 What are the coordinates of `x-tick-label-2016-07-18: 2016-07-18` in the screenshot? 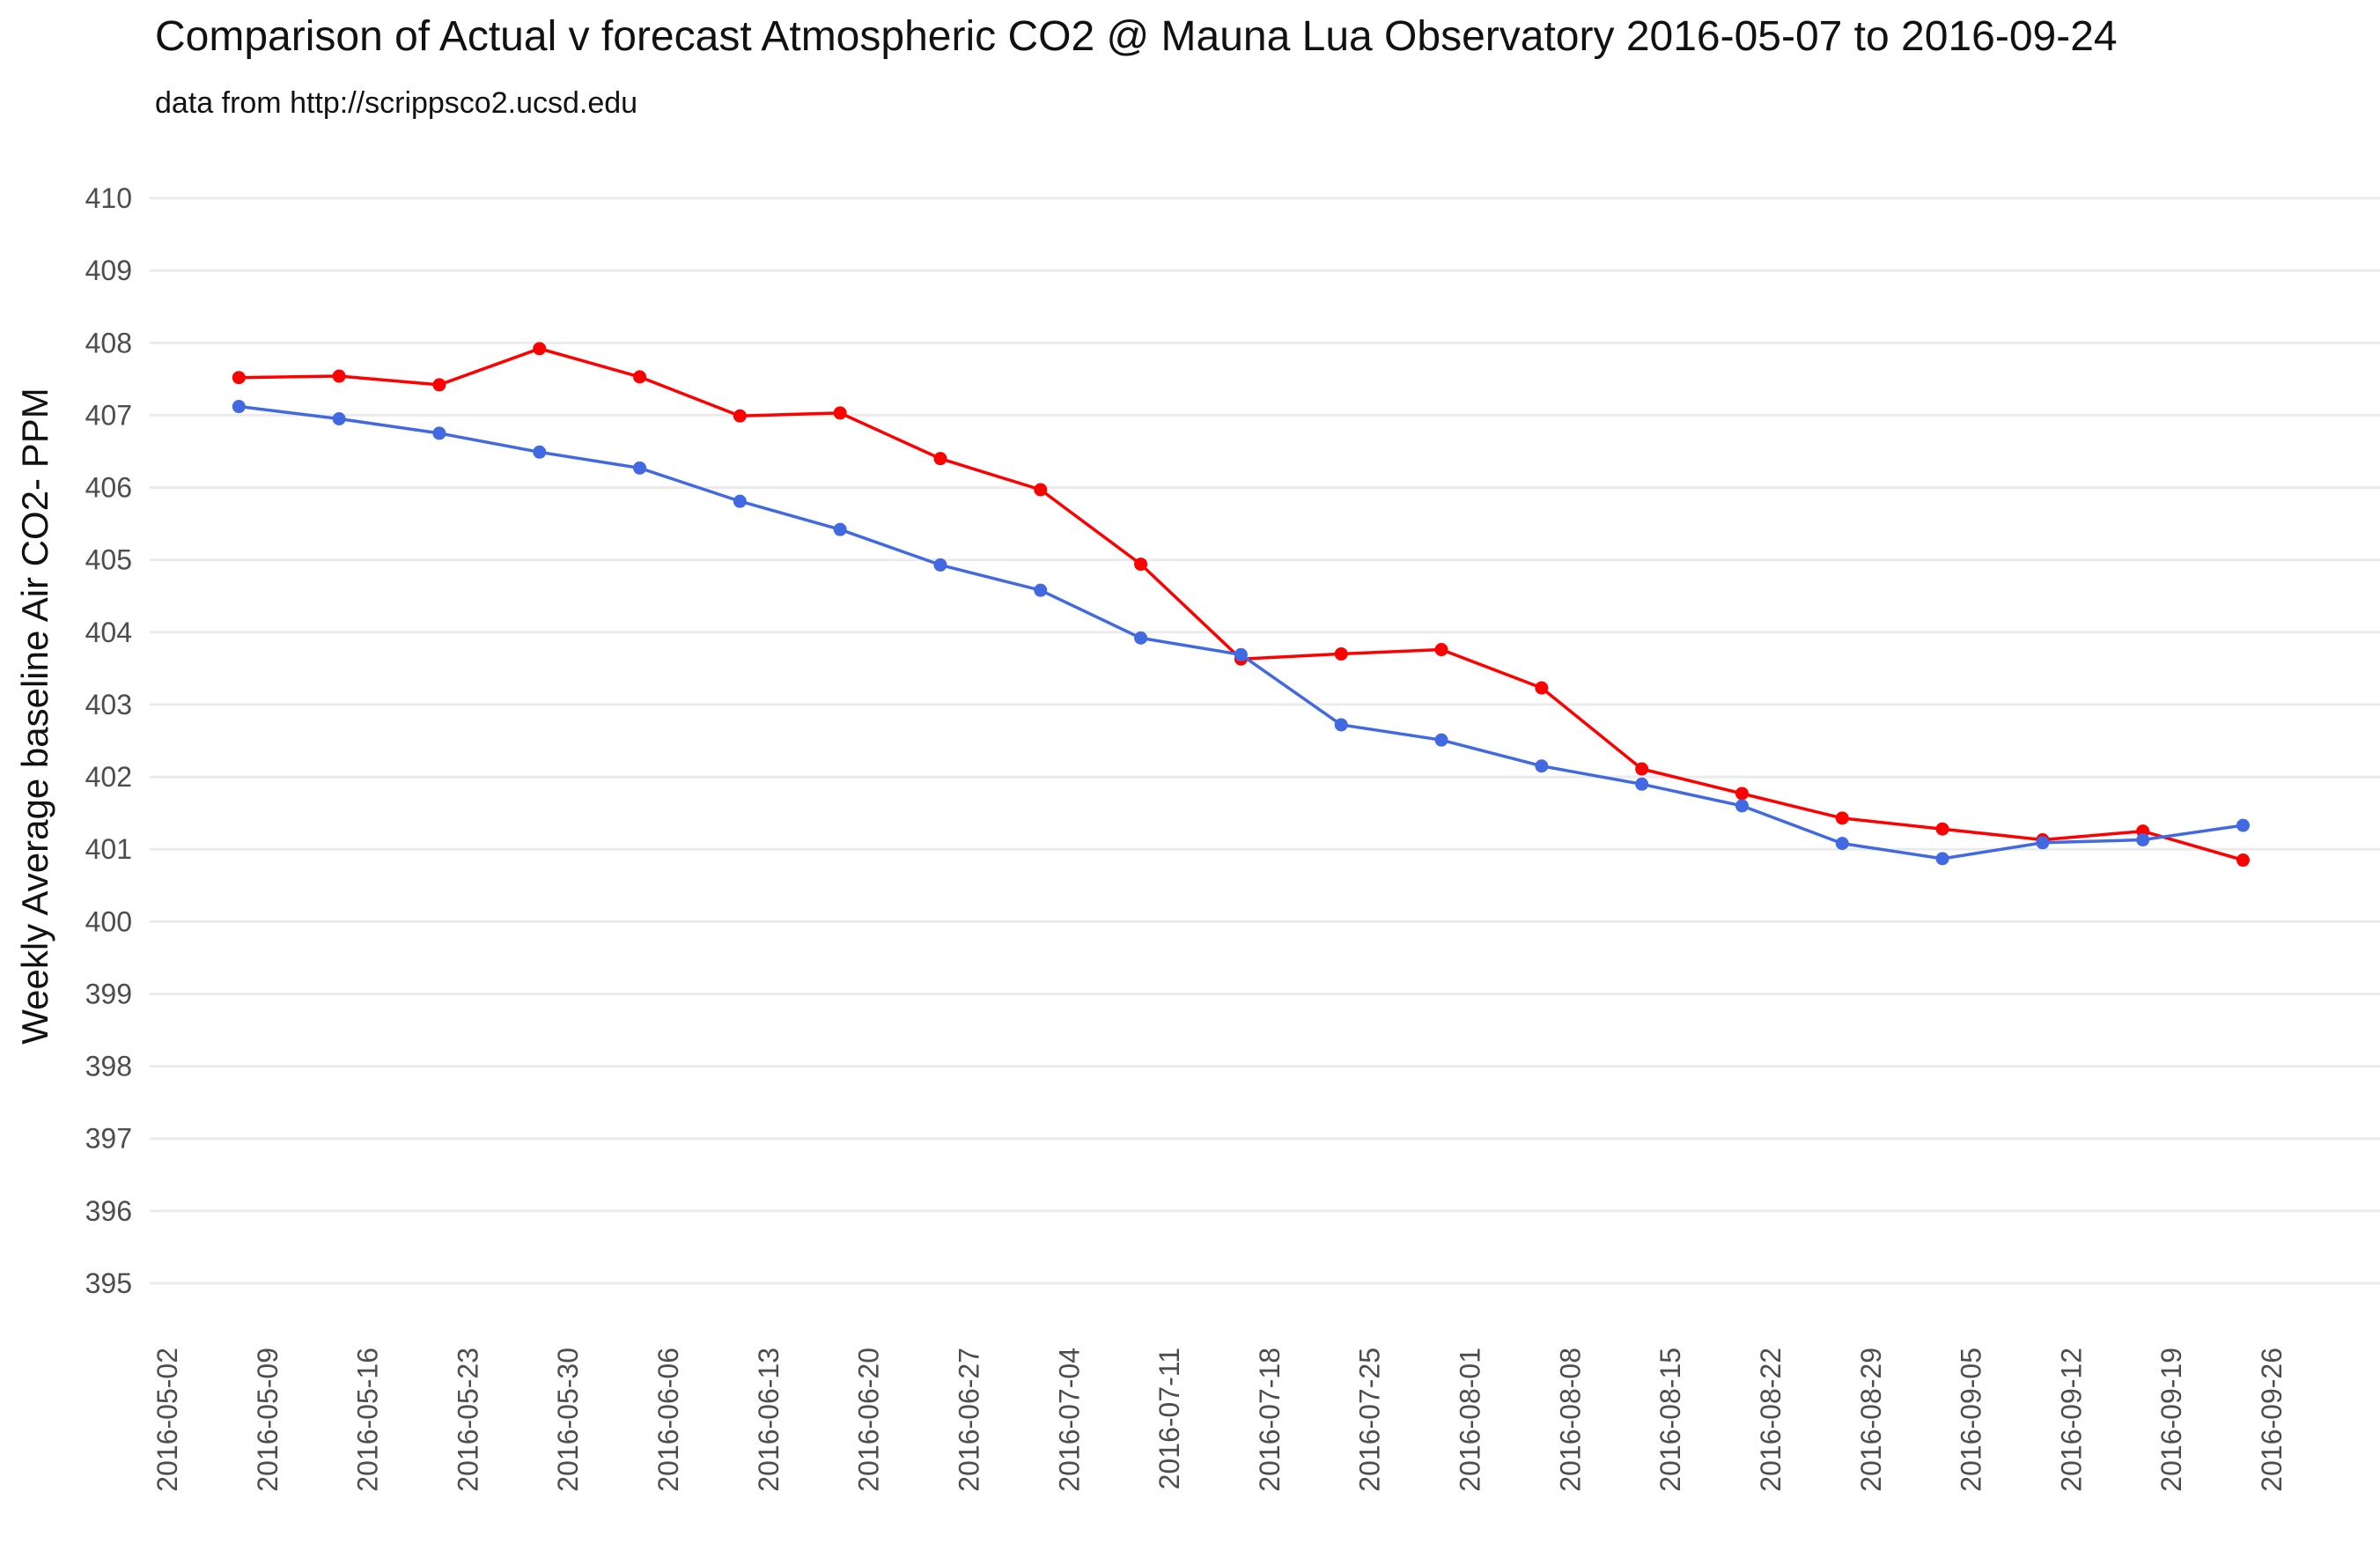 It's located at (1270, 1420).